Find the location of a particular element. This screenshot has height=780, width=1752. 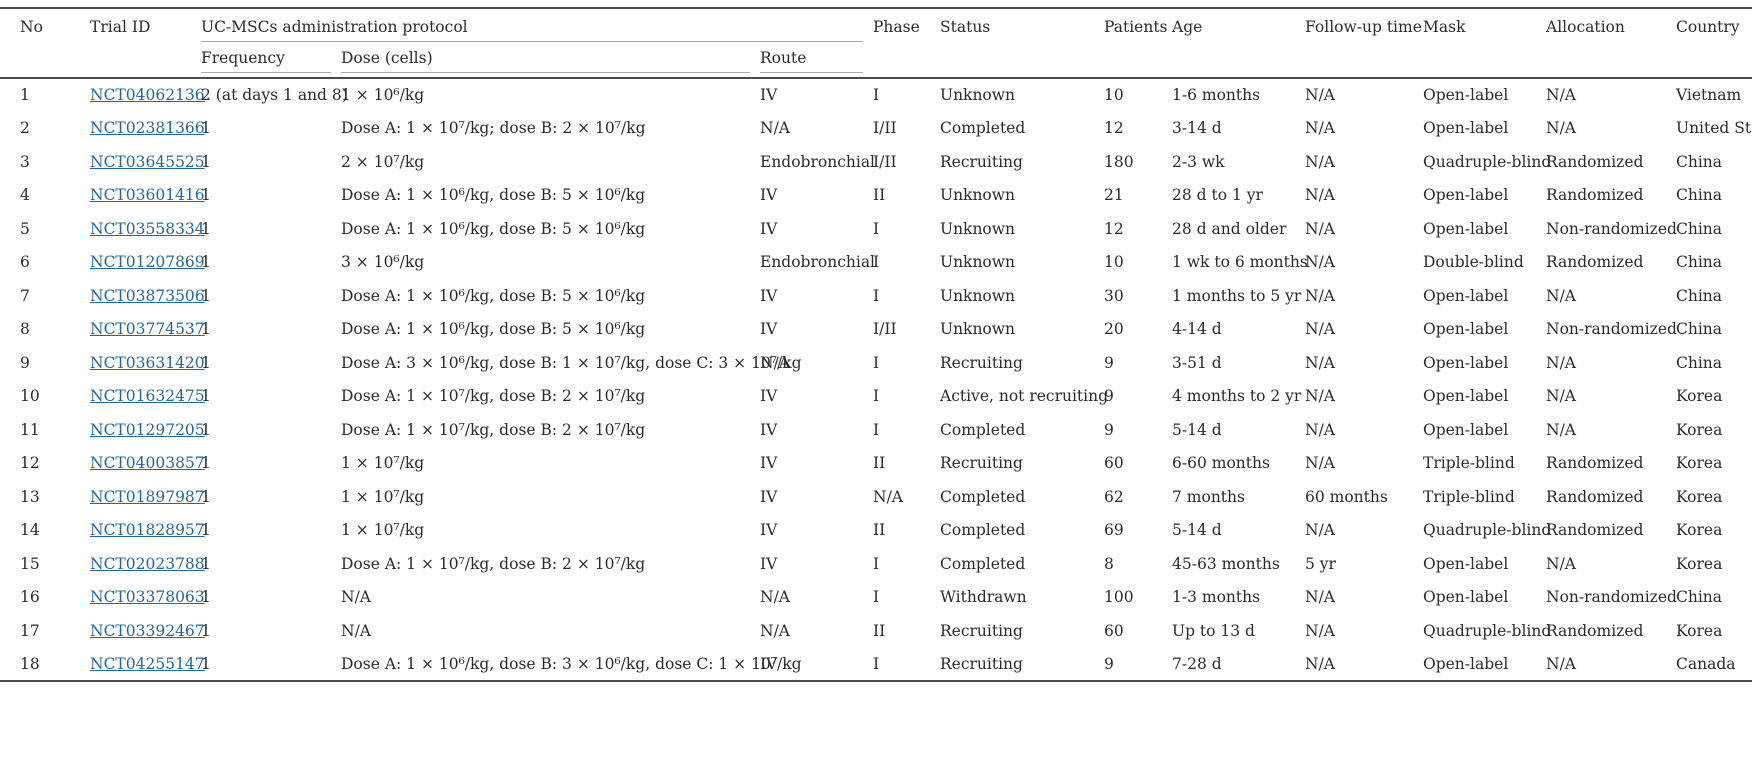

cell-trial-id: NCT01297205 is located at coordinates (147, 430).